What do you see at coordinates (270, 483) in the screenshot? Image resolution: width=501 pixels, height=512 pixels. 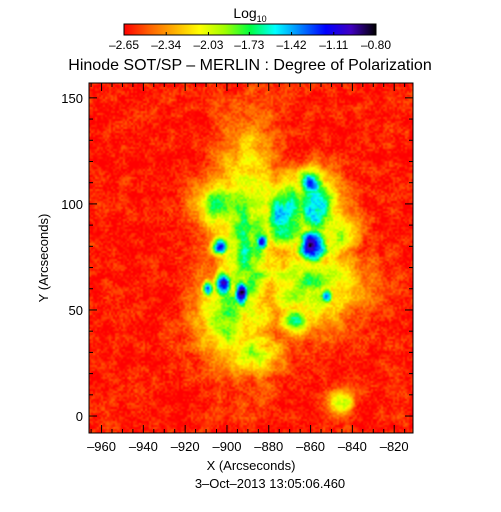 I see `timestamp: 3–Oct–2013 13:05:06.460` at bounding box center [270, 483].